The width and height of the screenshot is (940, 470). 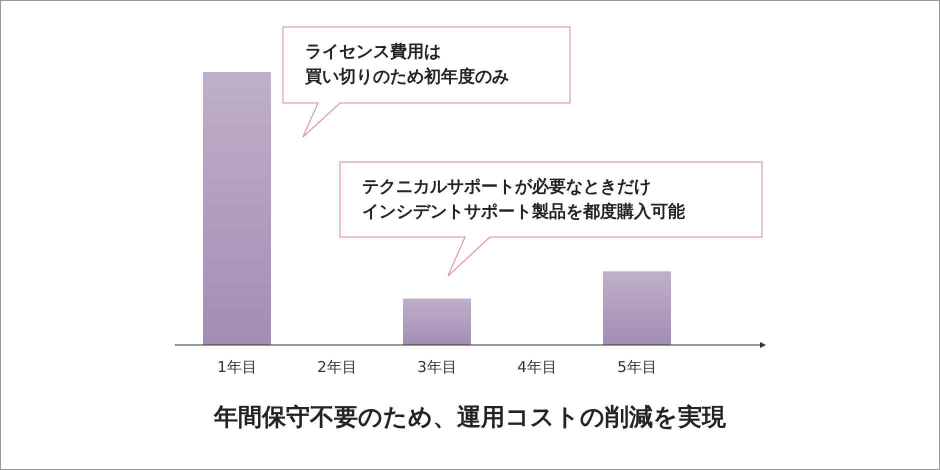 I want to click on x-tick-label: 2年目, so click(x=337, y=367).